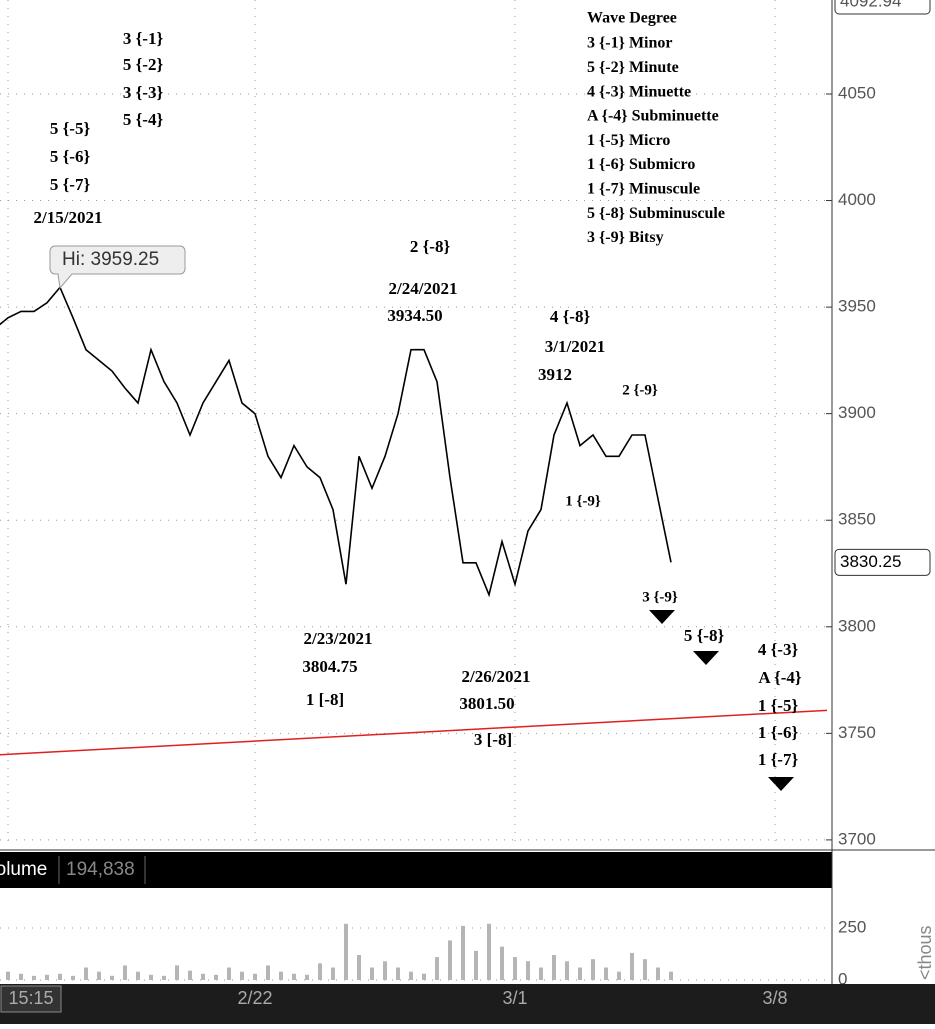 This screenshot has height=1029, width=935. I want to click on top-price-box, so click(882, 7).